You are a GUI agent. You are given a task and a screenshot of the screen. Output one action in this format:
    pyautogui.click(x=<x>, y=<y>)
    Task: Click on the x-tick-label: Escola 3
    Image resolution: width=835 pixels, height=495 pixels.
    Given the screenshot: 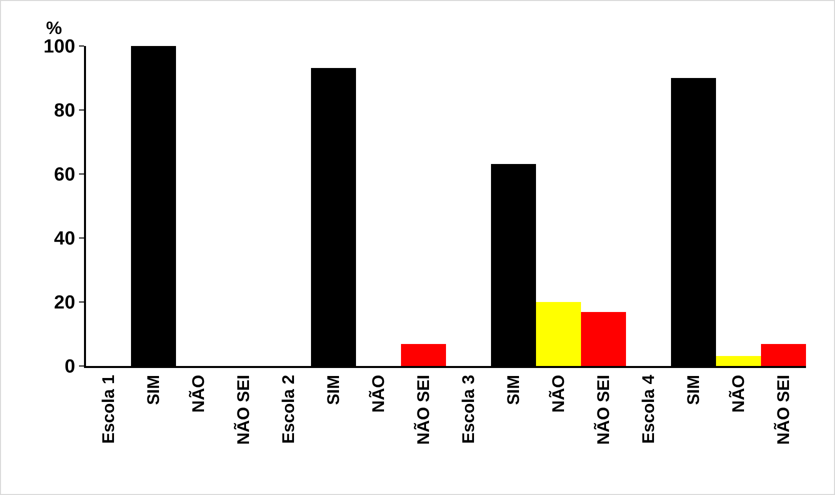 What is the action you would take?
    pyautogui.click(x=468, y=409)
    